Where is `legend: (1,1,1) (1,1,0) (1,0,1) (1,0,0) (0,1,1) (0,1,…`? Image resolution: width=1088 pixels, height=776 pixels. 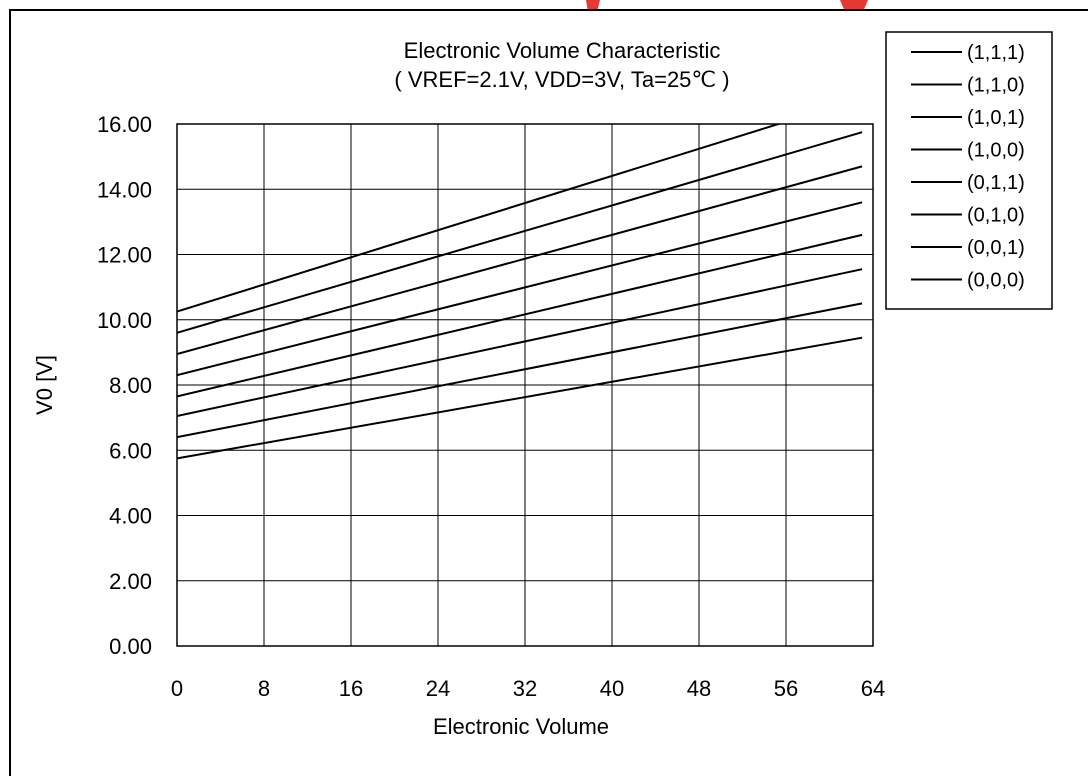 legend: (1,1,1) (1,1,0) (1,0,1) (1,0,0) (0,1,1) (0,1,… is located at coordinates (969, 170).